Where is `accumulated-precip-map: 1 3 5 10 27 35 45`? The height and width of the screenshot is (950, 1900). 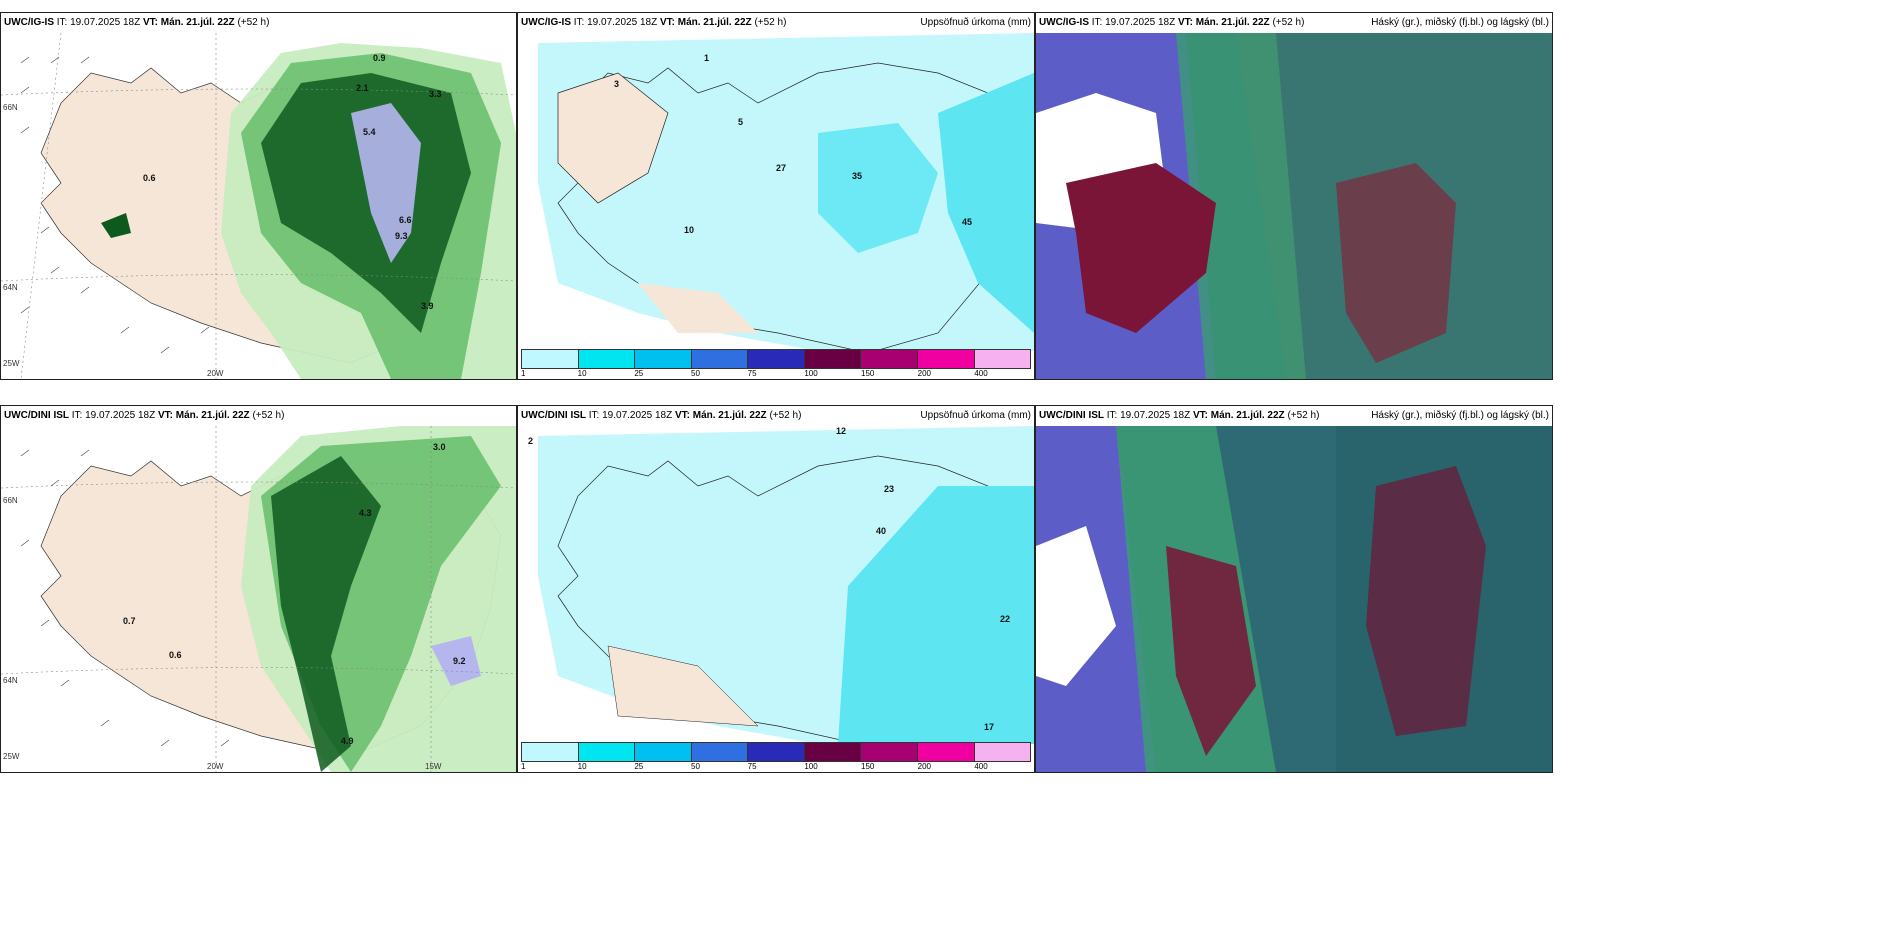 accumulated-precip-map: 1 3 5 10 27 35 45 is located at coordinates (776, 192).